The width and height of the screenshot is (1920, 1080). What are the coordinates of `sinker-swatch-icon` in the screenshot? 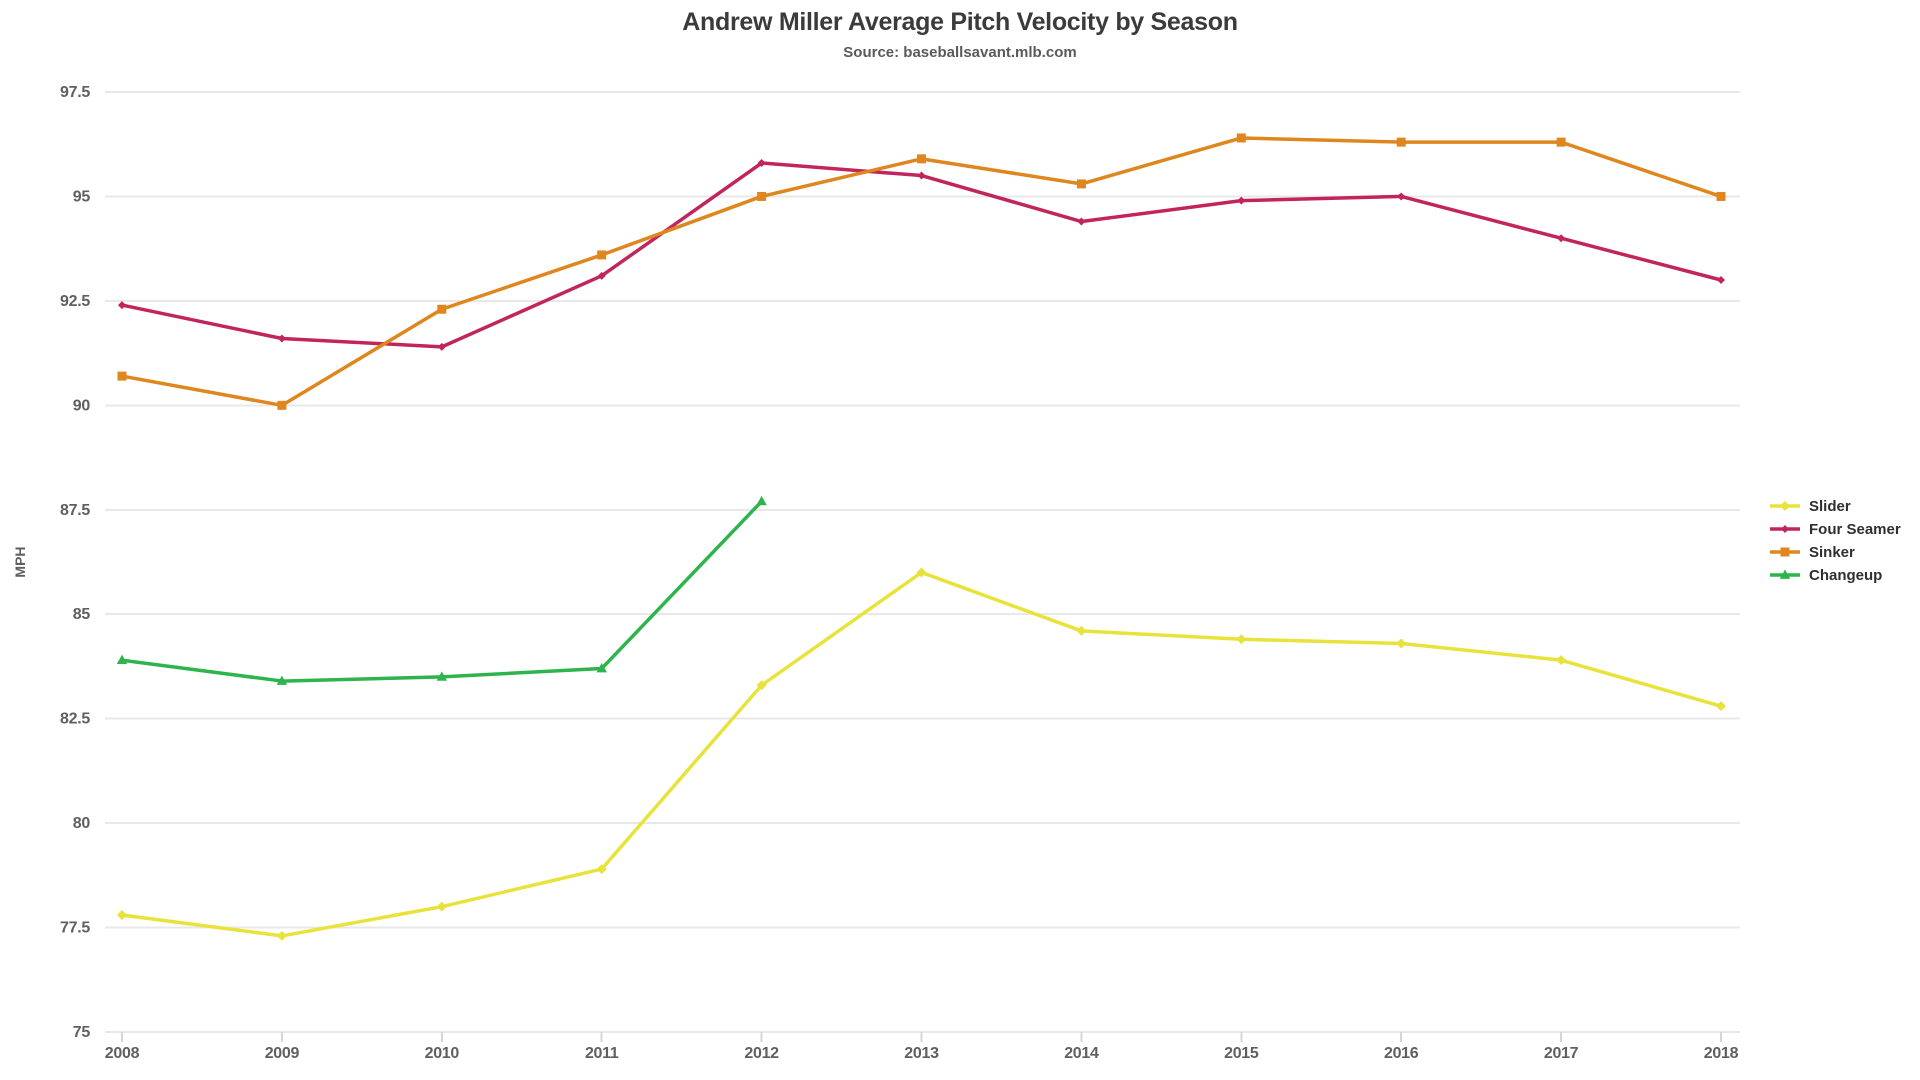 It's located at (1785, 552).